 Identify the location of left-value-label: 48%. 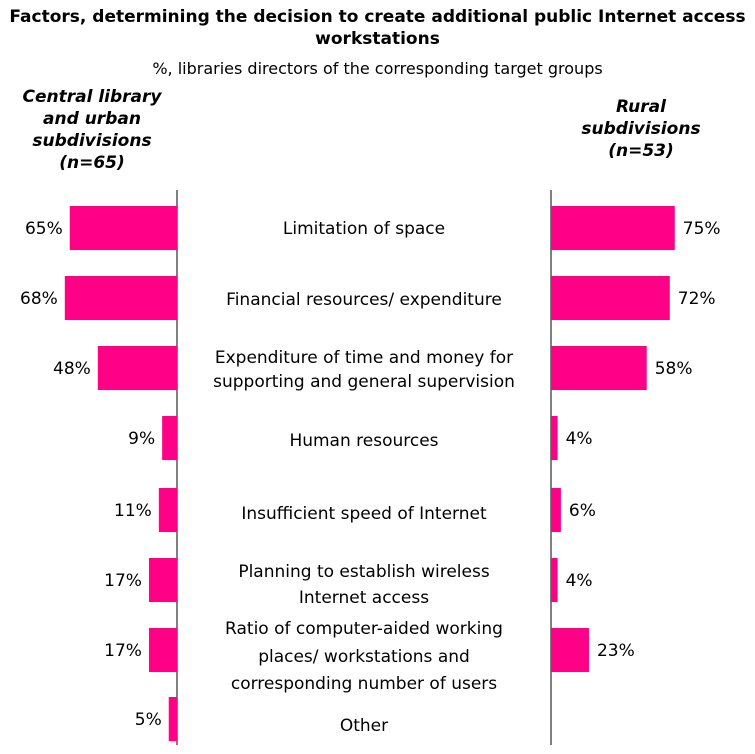
(72, 369).